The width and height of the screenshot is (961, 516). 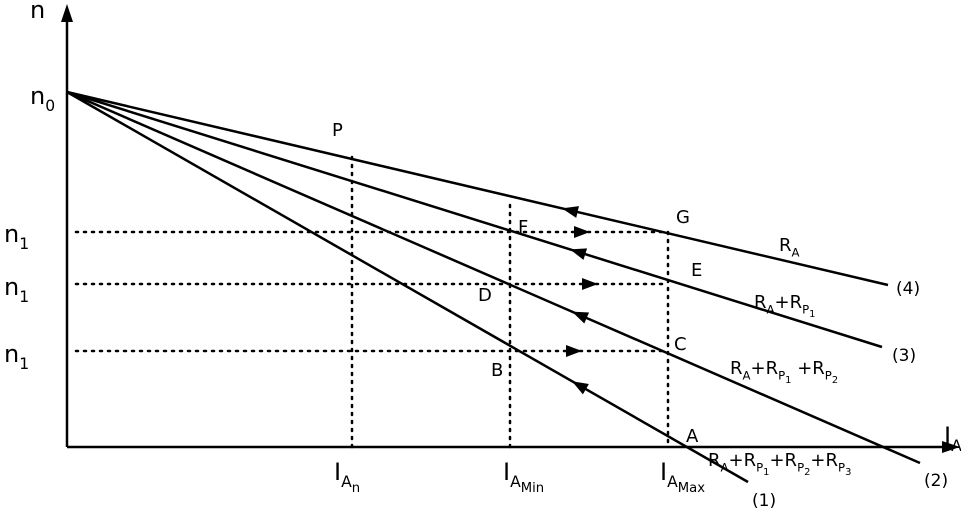 I want to click on point-label: B, so click(x=497, y=370).